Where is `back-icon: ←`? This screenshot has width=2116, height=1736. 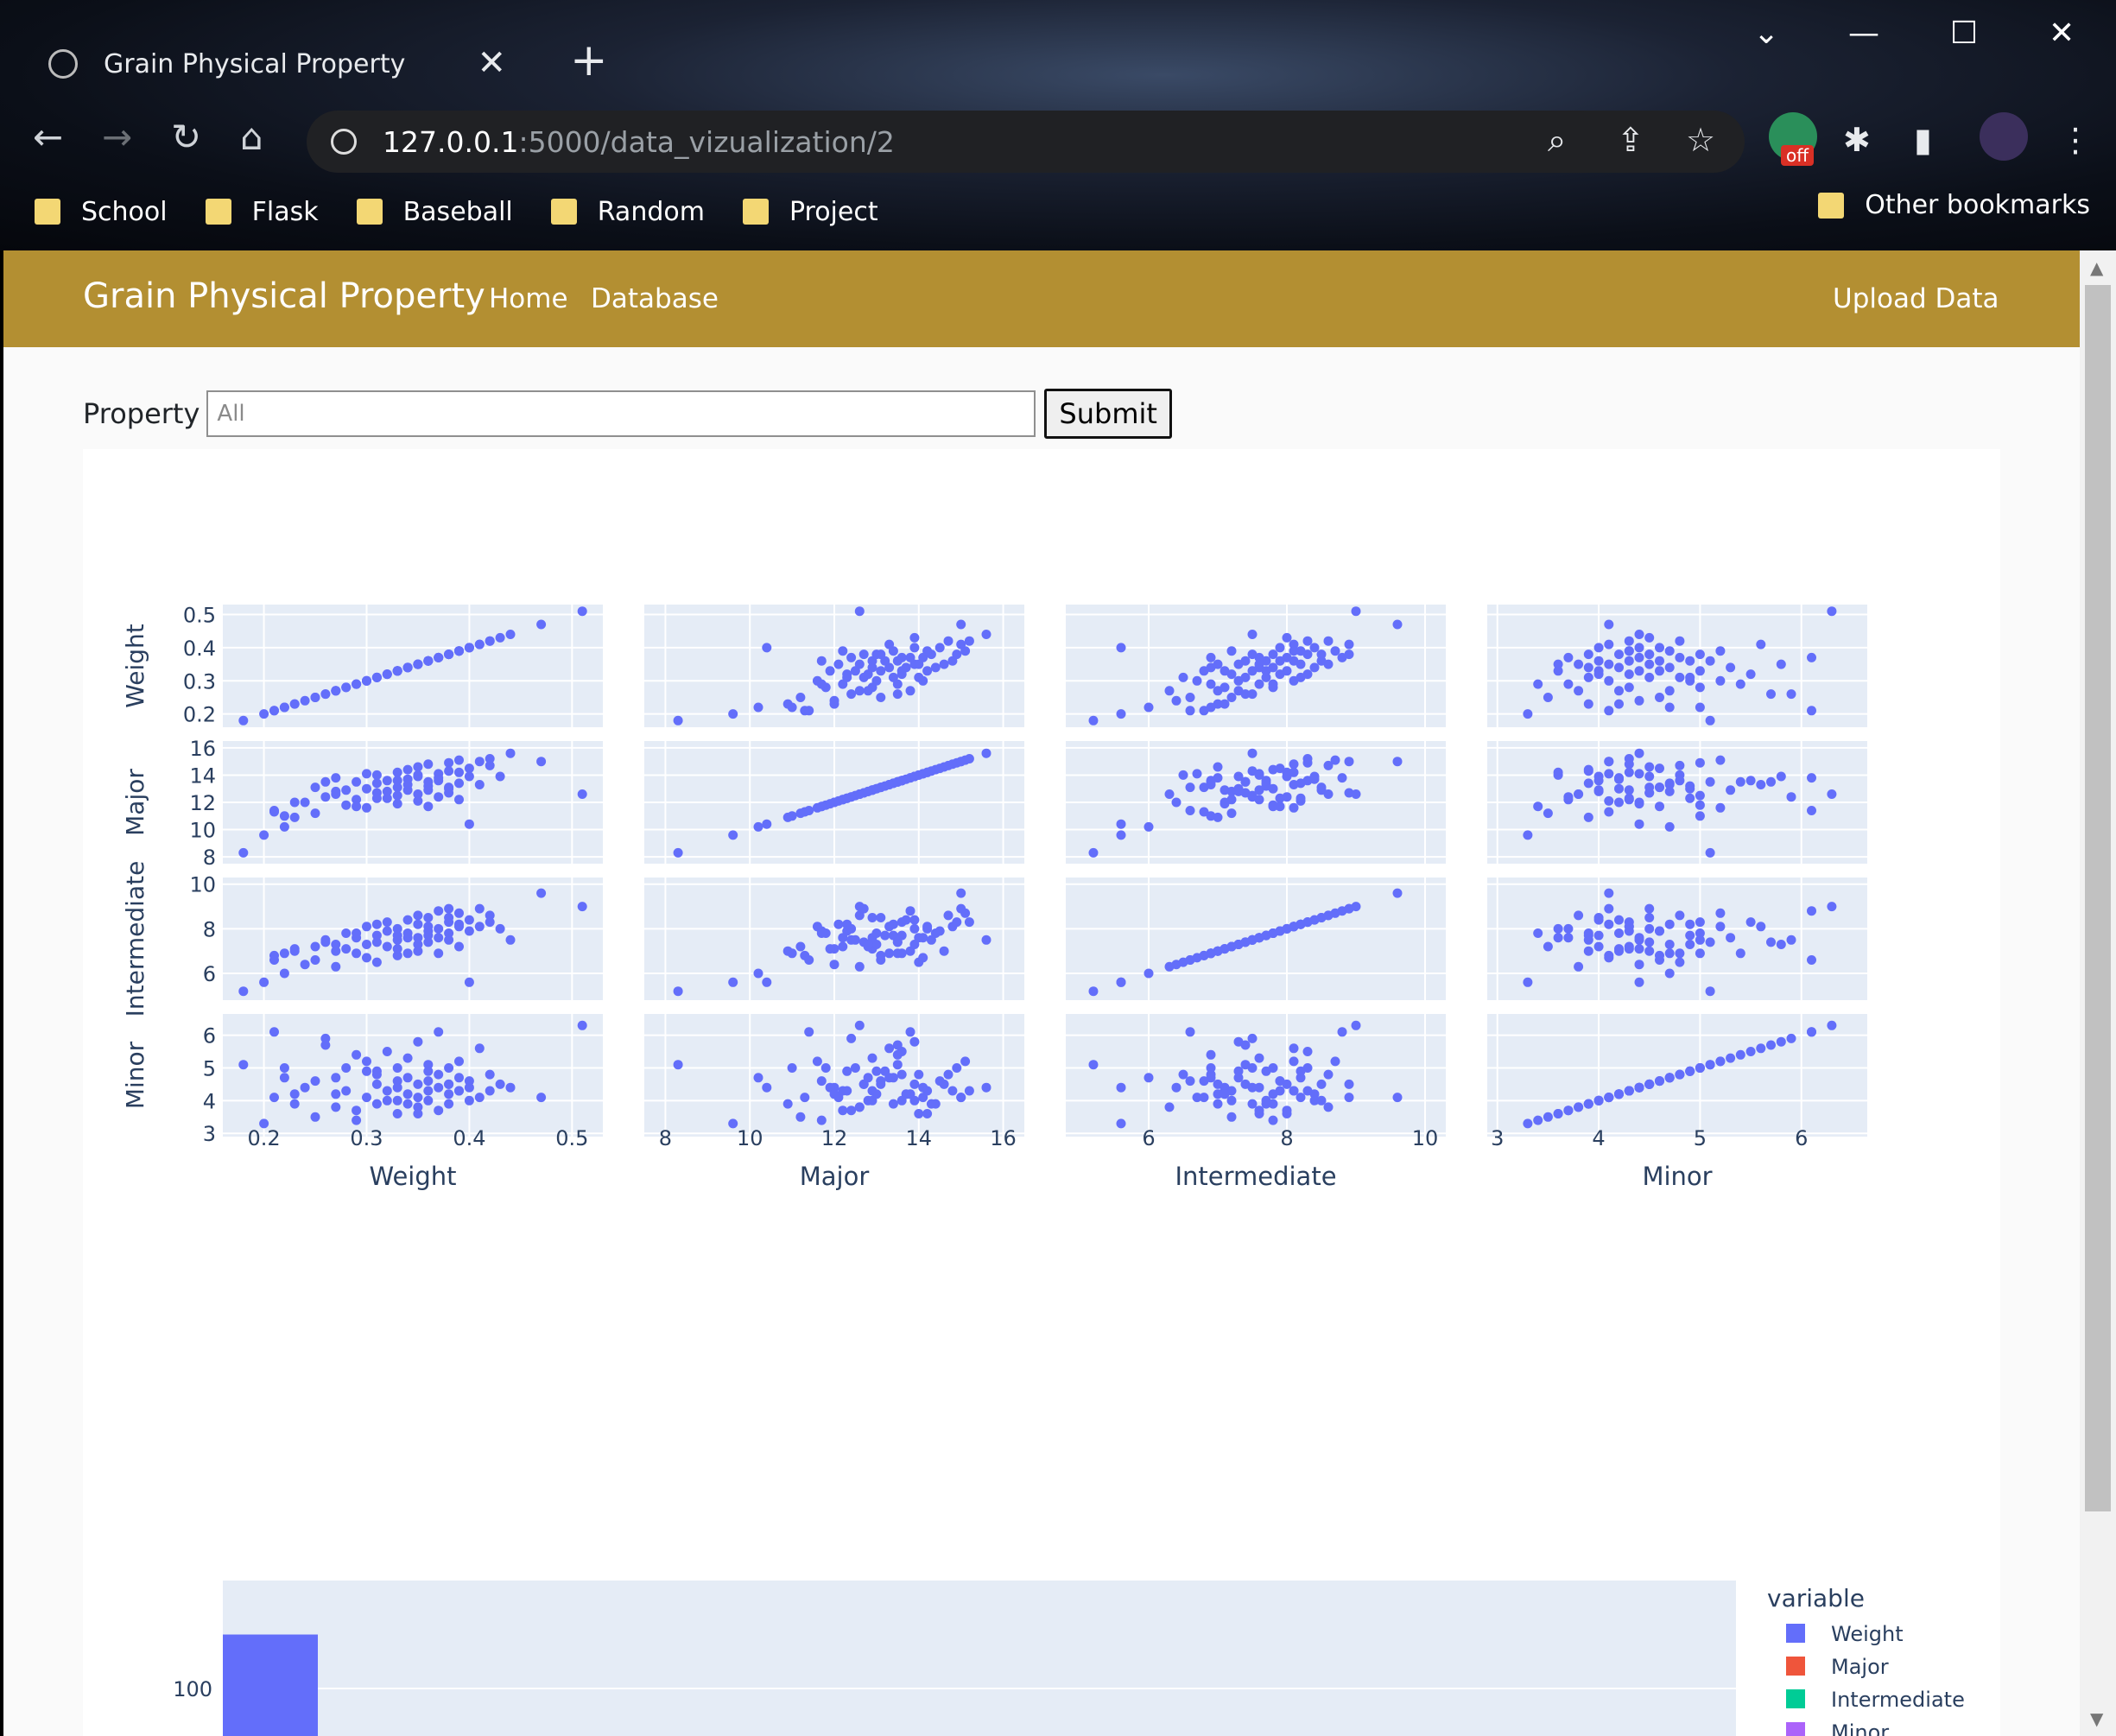 back-icon: ← is located at coordinates (48, 137).